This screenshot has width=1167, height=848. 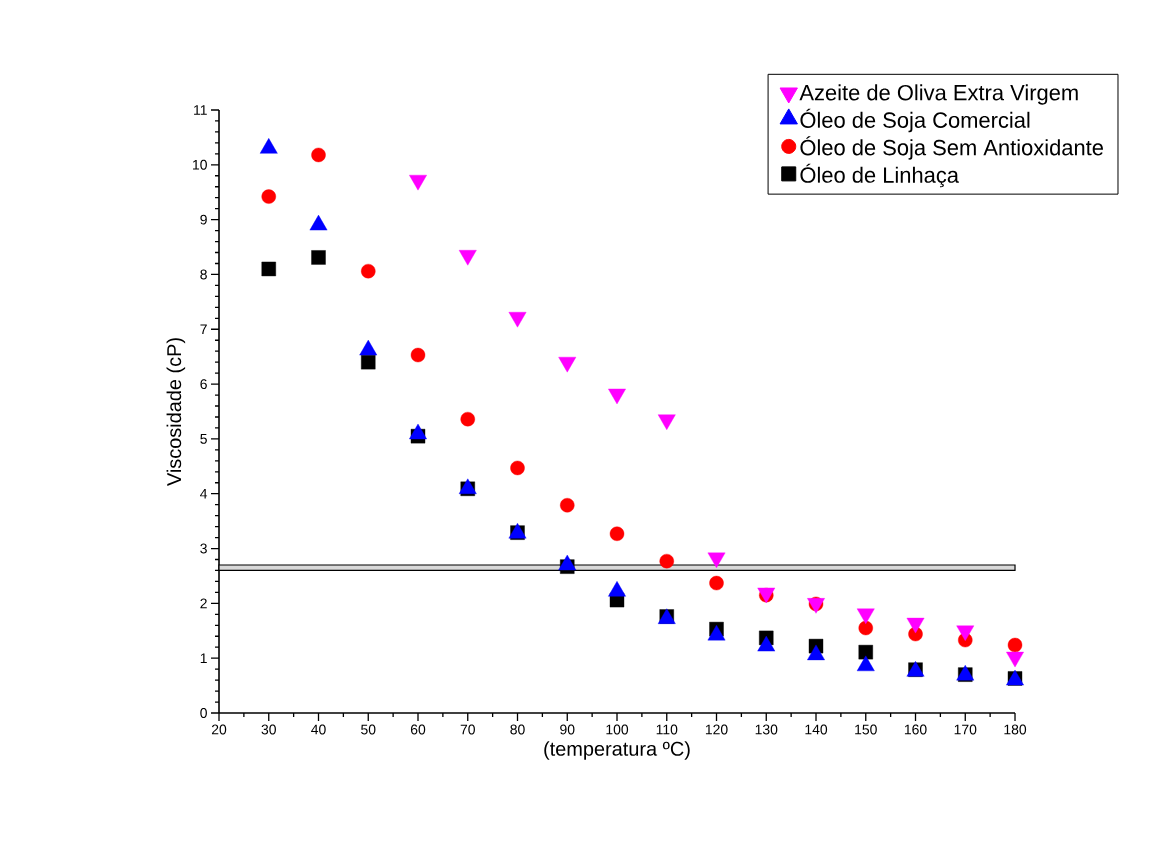 What do you see at coordinates (617, 750) in the screenshot?
I see `x-axis-title: (temperatura ºC)` at bounding box center [617, 750].